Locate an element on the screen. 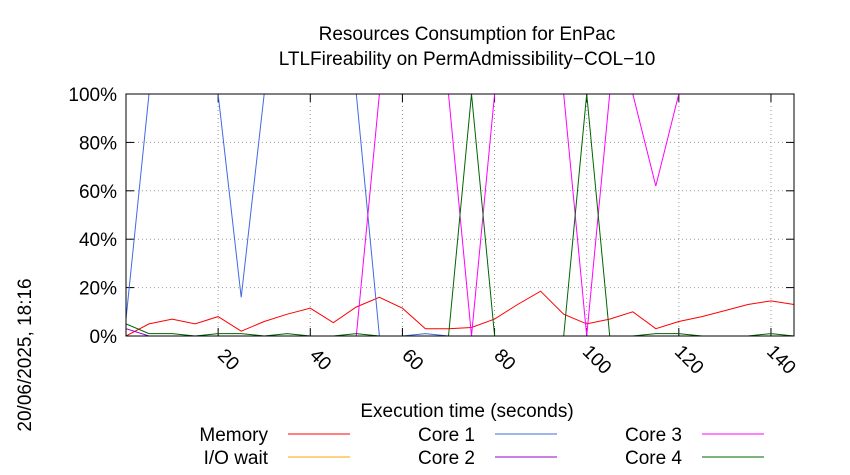  y-tick-label: 0% is located at coordinates (104, 337).